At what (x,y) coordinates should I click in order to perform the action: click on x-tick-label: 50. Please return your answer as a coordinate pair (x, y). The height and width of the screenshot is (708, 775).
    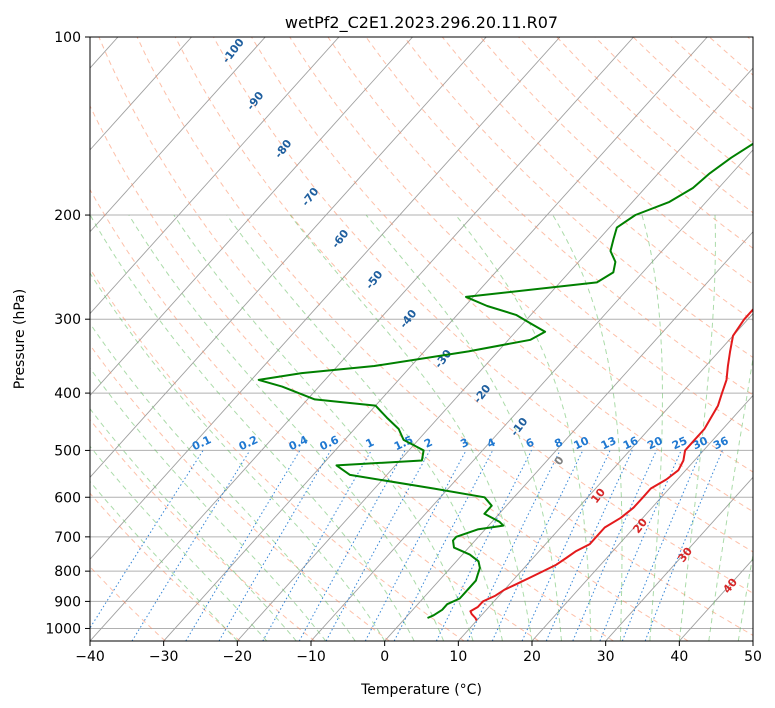
    Looking at the image, I should click on (753, 657).